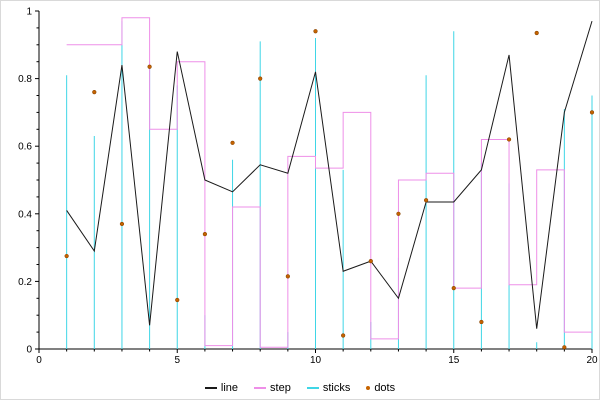  Describe the element at coordinates (25, 282) in the screenshot. I see `y-tick-label: 0.2` at that location.